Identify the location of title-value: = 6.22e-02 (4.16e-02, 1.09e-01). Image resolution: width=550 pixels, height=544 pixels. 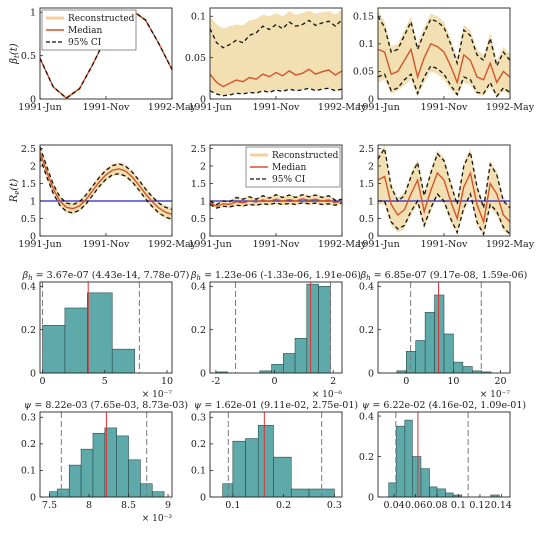
(447, 405).